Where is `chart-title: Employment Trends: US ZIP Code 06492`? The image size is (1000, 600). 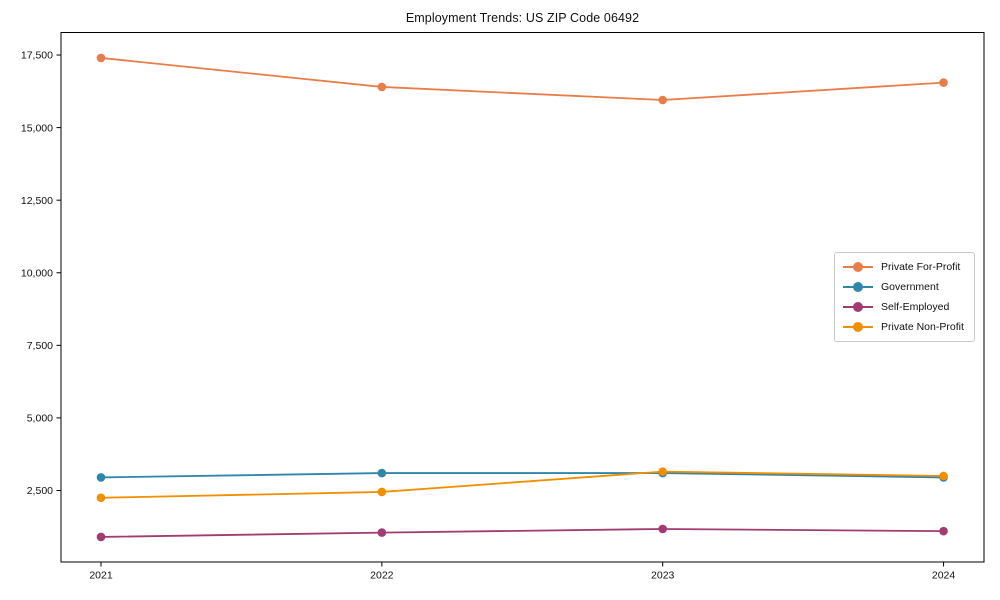
chart-title: Employment Trends: US ZIP Code 06492 is located at coordinates (522, 18).